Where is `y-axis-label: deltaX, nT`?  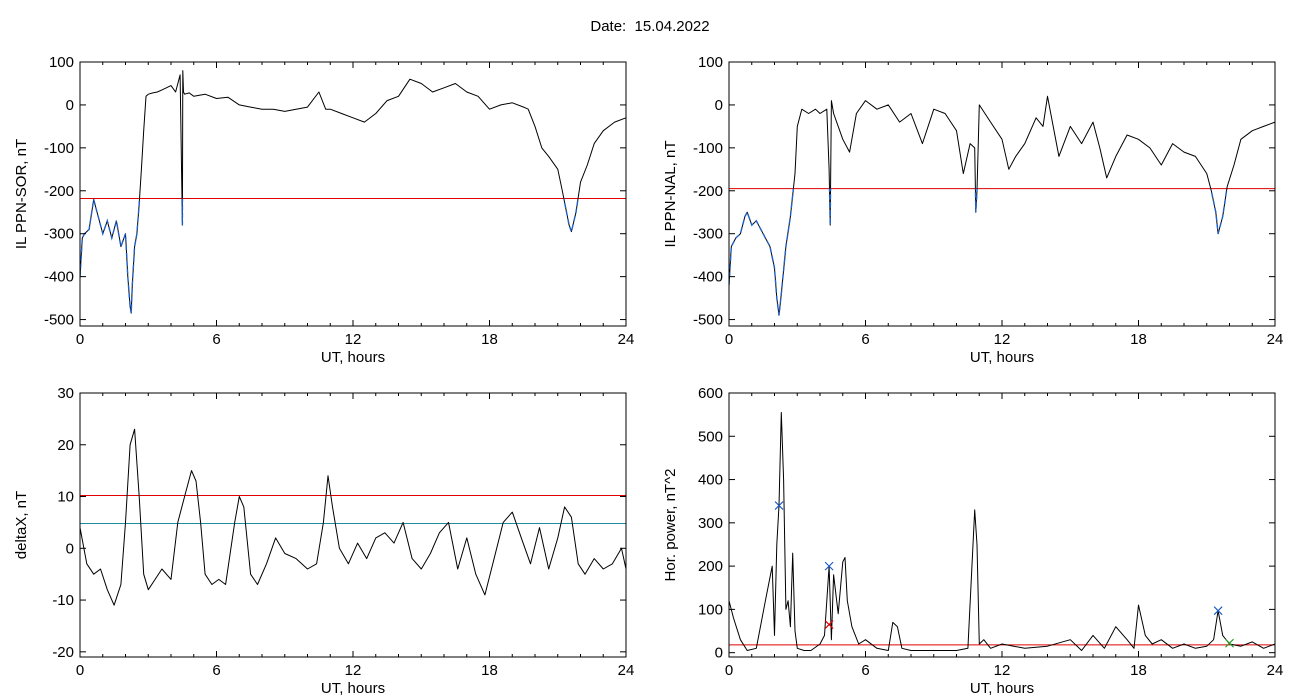
y-axis-label: deltaX, nT is located at coordinates (21, 525).